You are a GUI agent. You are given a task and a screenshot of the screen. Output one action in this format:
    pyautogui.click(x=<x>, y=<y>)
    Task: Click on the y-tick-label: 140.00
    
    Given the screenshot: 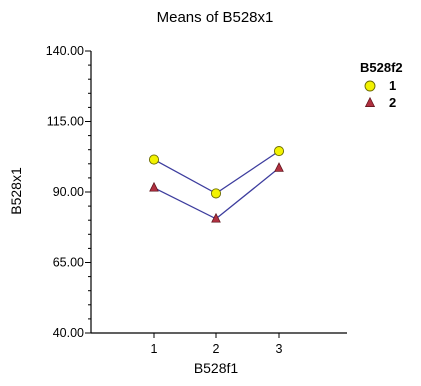 What is the action you would take?
    pyautogui.click(x=65, y=51)
    